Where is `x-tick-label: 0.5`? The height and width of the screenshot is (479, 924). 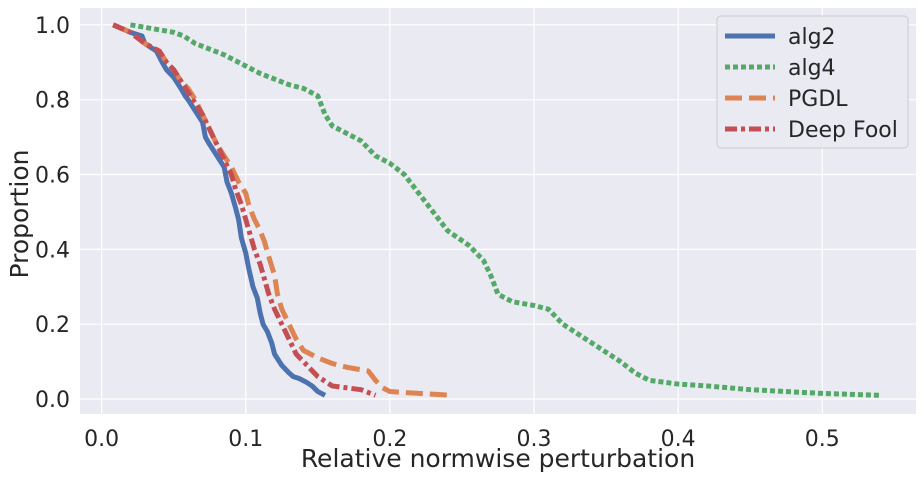 x-tick-label: 0.5 is located at coordinates (822, 439).